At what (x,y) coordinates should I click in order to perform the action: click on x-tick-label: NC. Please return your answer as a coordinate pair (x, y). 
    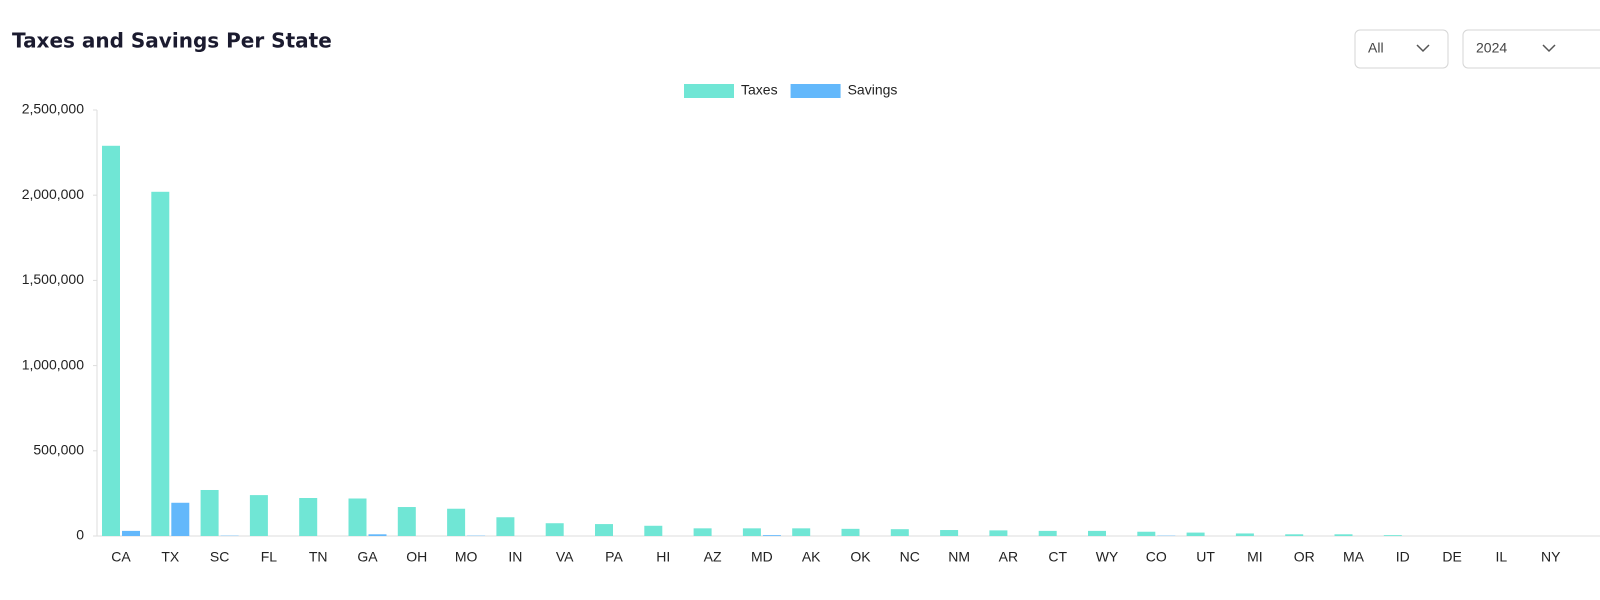
    Looking at the image, I should click on (910, 557).